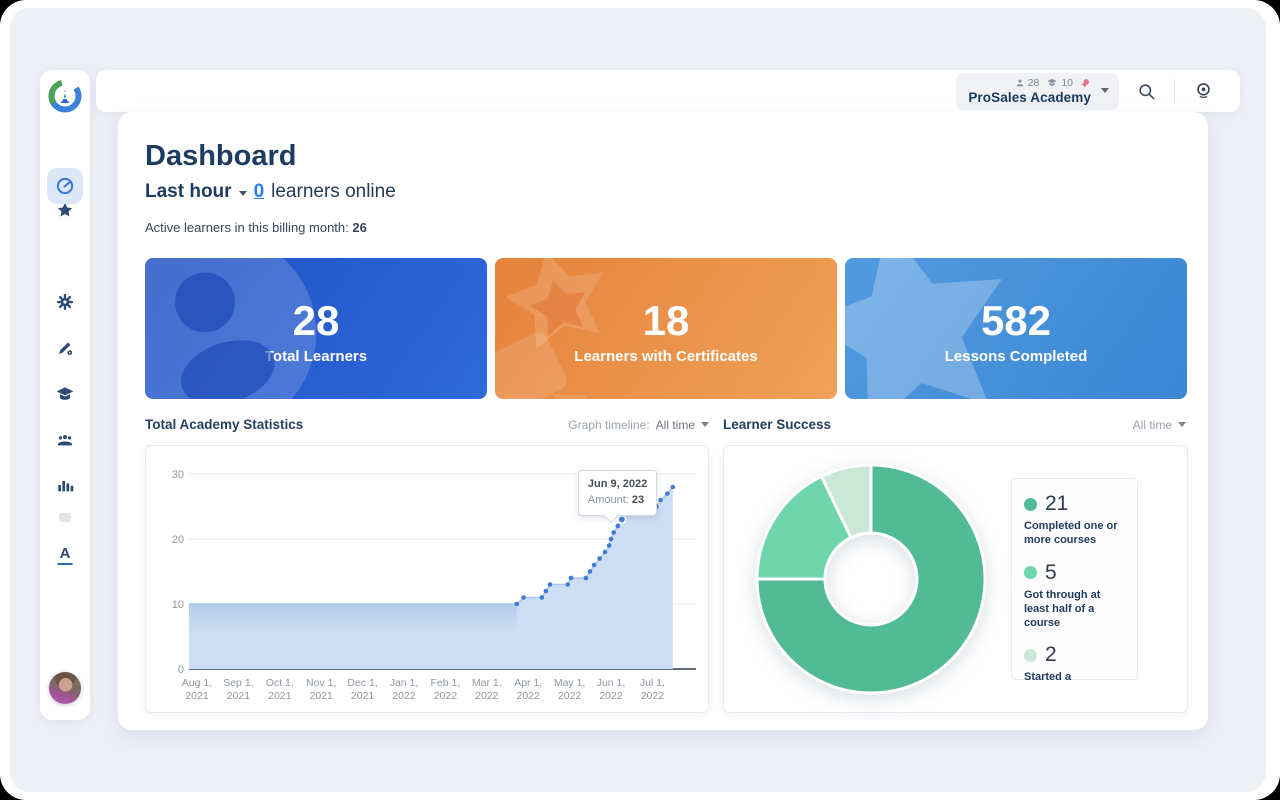 This screenshot has width=1280, height=800. What do you see at coordinates (1051, 572) in the screenshot?
I see `legend-value: 5` at bounding box center [1051, 572].